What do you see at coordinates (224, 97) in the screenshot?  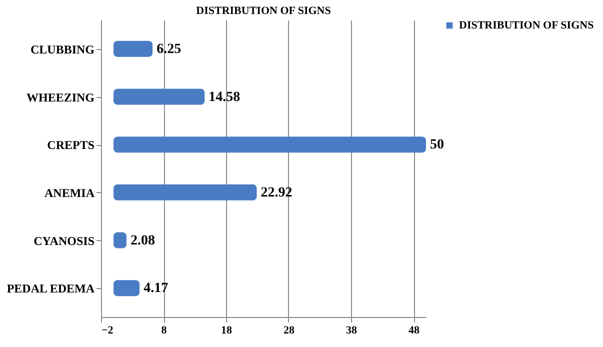 I see `data-label: 14.58` at bounding box center [224, 97].